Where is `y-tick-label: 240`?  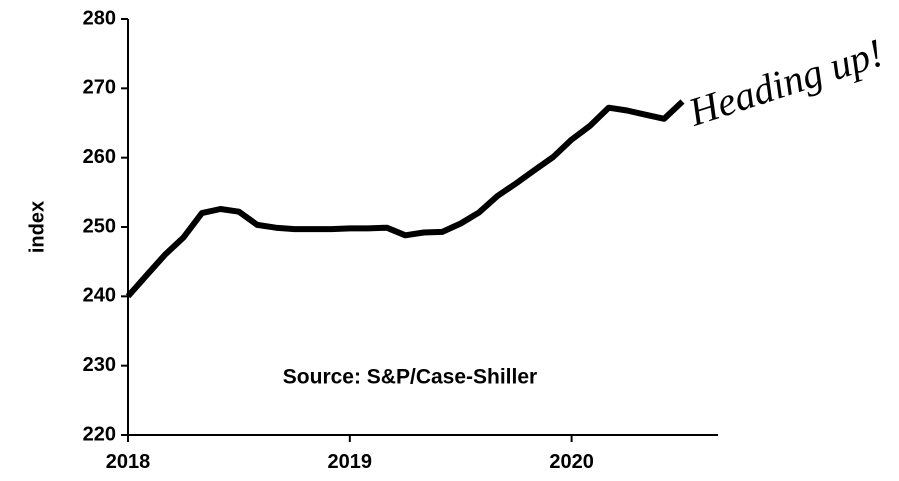
y-tick-label: 240 is located at coordinates (99, 296).